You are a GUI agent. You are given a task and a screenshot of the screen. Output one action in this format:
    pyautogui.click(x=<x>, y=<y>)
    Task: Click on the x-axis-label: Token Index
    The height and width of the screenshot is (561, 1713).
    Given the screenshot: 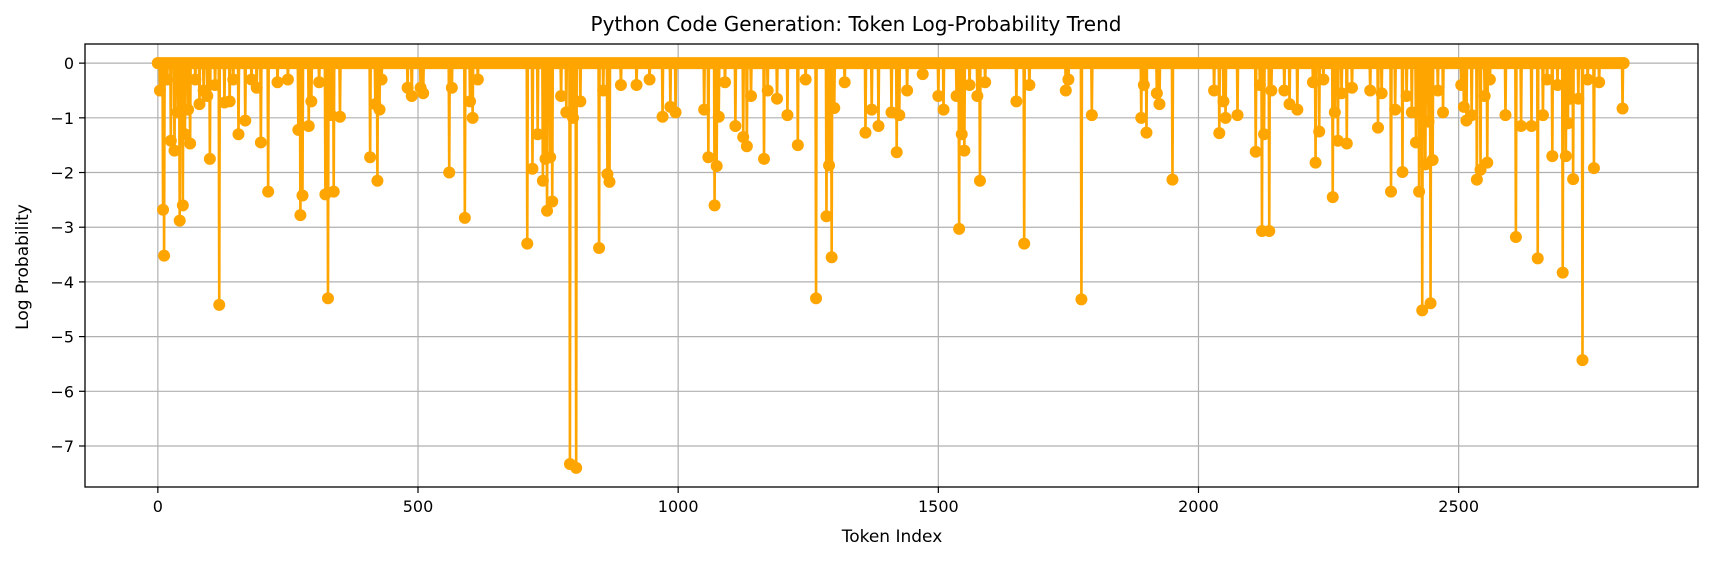 What is the action you would take?
    pyautogui.click(x=892, y=537)
    